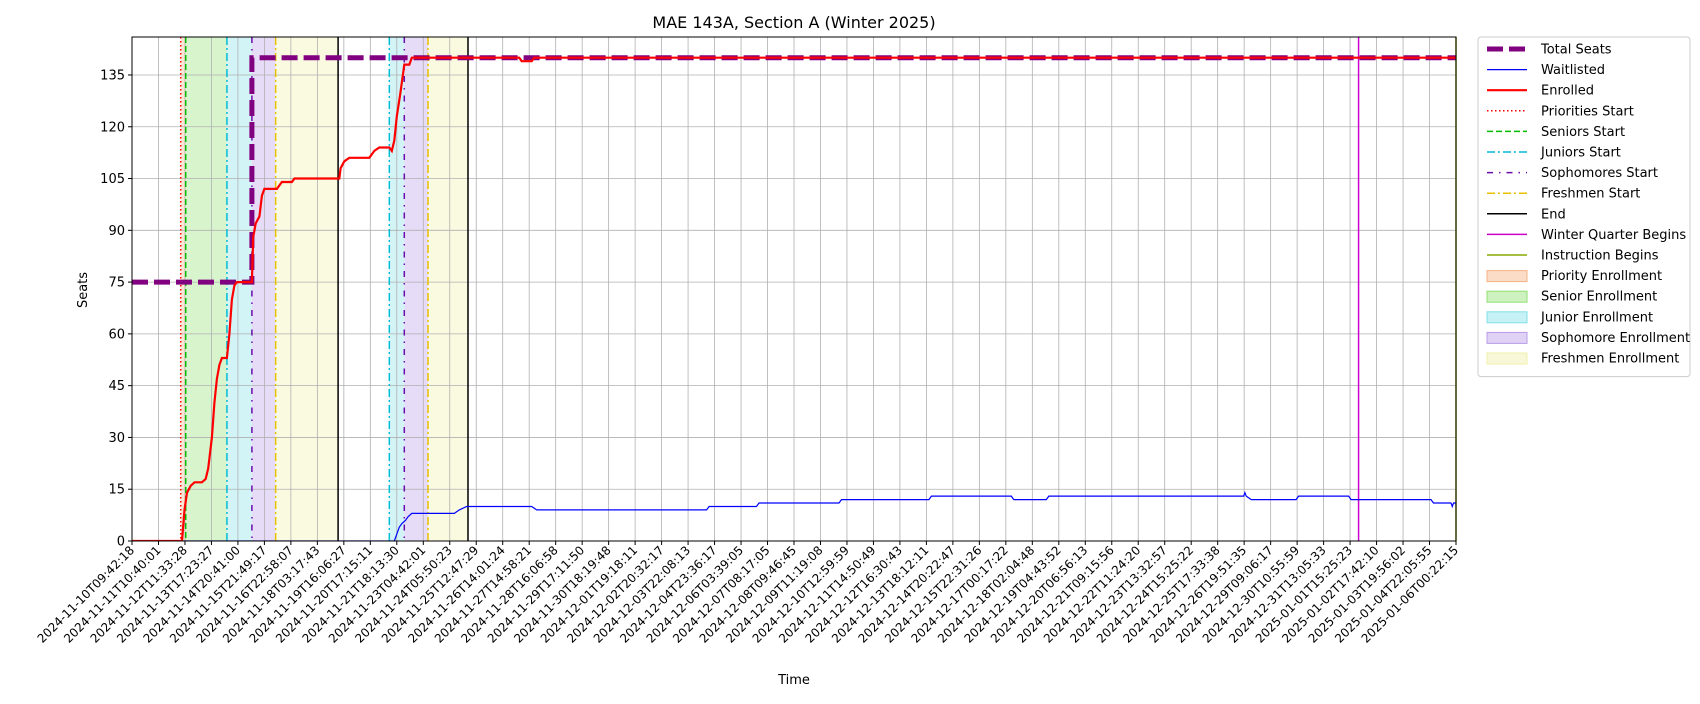 Image resolution: width=1700 pixels, height=704 pixels. I want to click on shaded-regions, so click(324, 289).